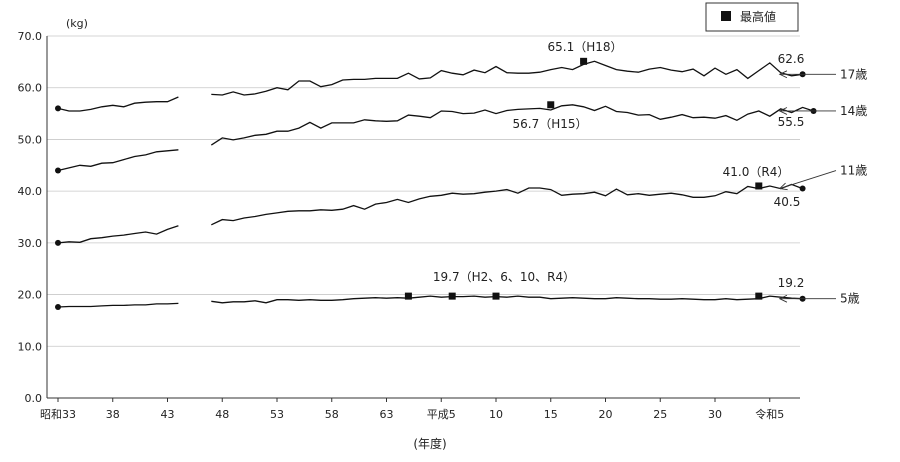  I want to click on x-tick-label: 48, so click(222, 414).